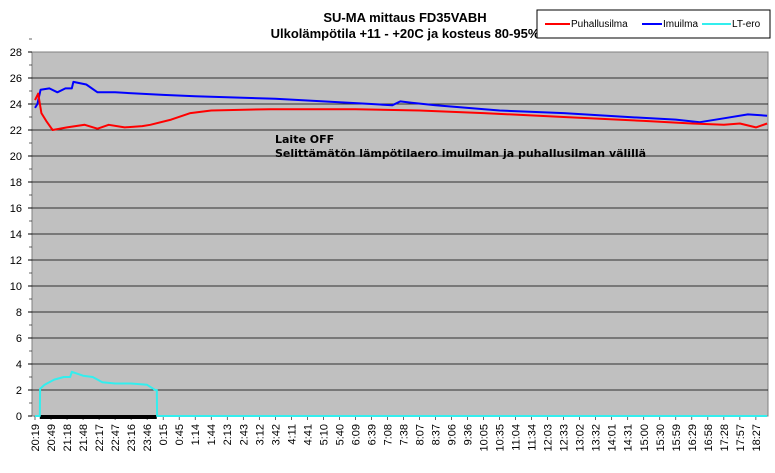  Describe the element at coordinates (292, 434) in the screenshot. I see `x-tick-label: 4:11` at that location.